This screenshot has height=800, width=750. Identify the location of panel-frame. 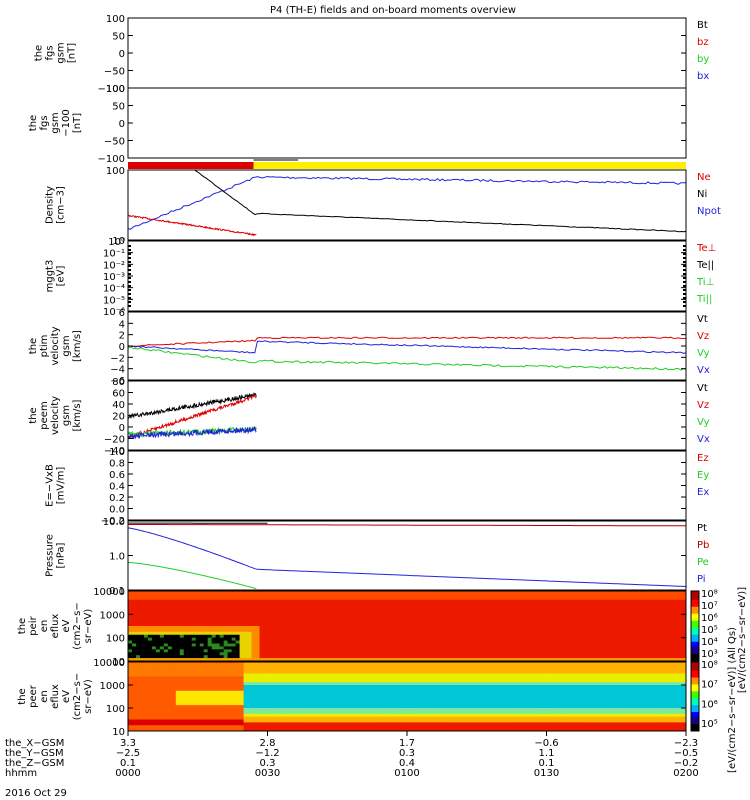
(407, 205).